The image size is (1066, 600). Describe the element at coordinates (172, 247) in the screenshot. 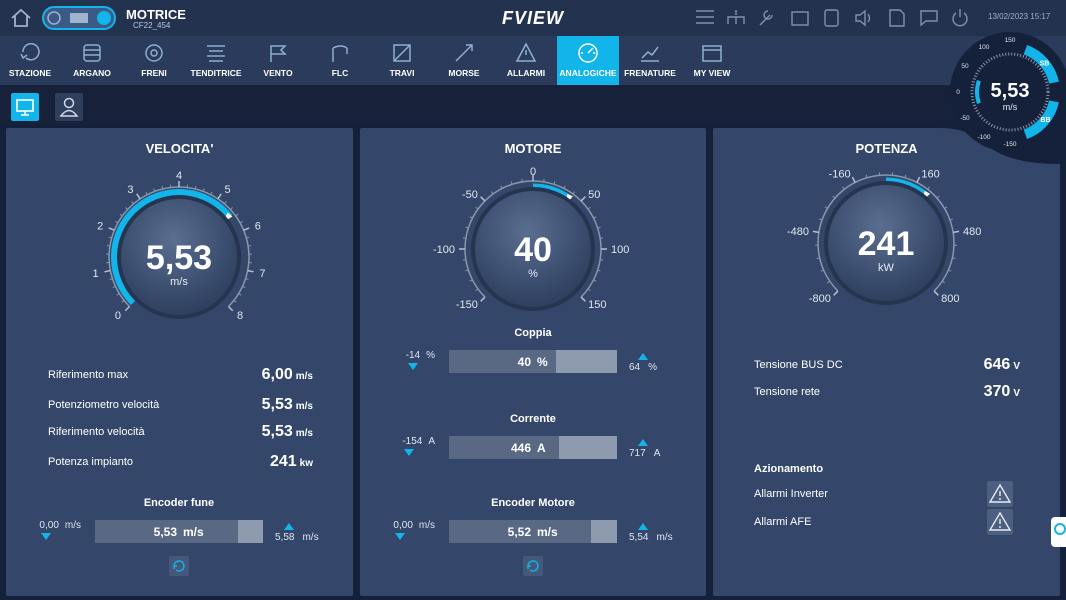

I see `value-arc` at that location.